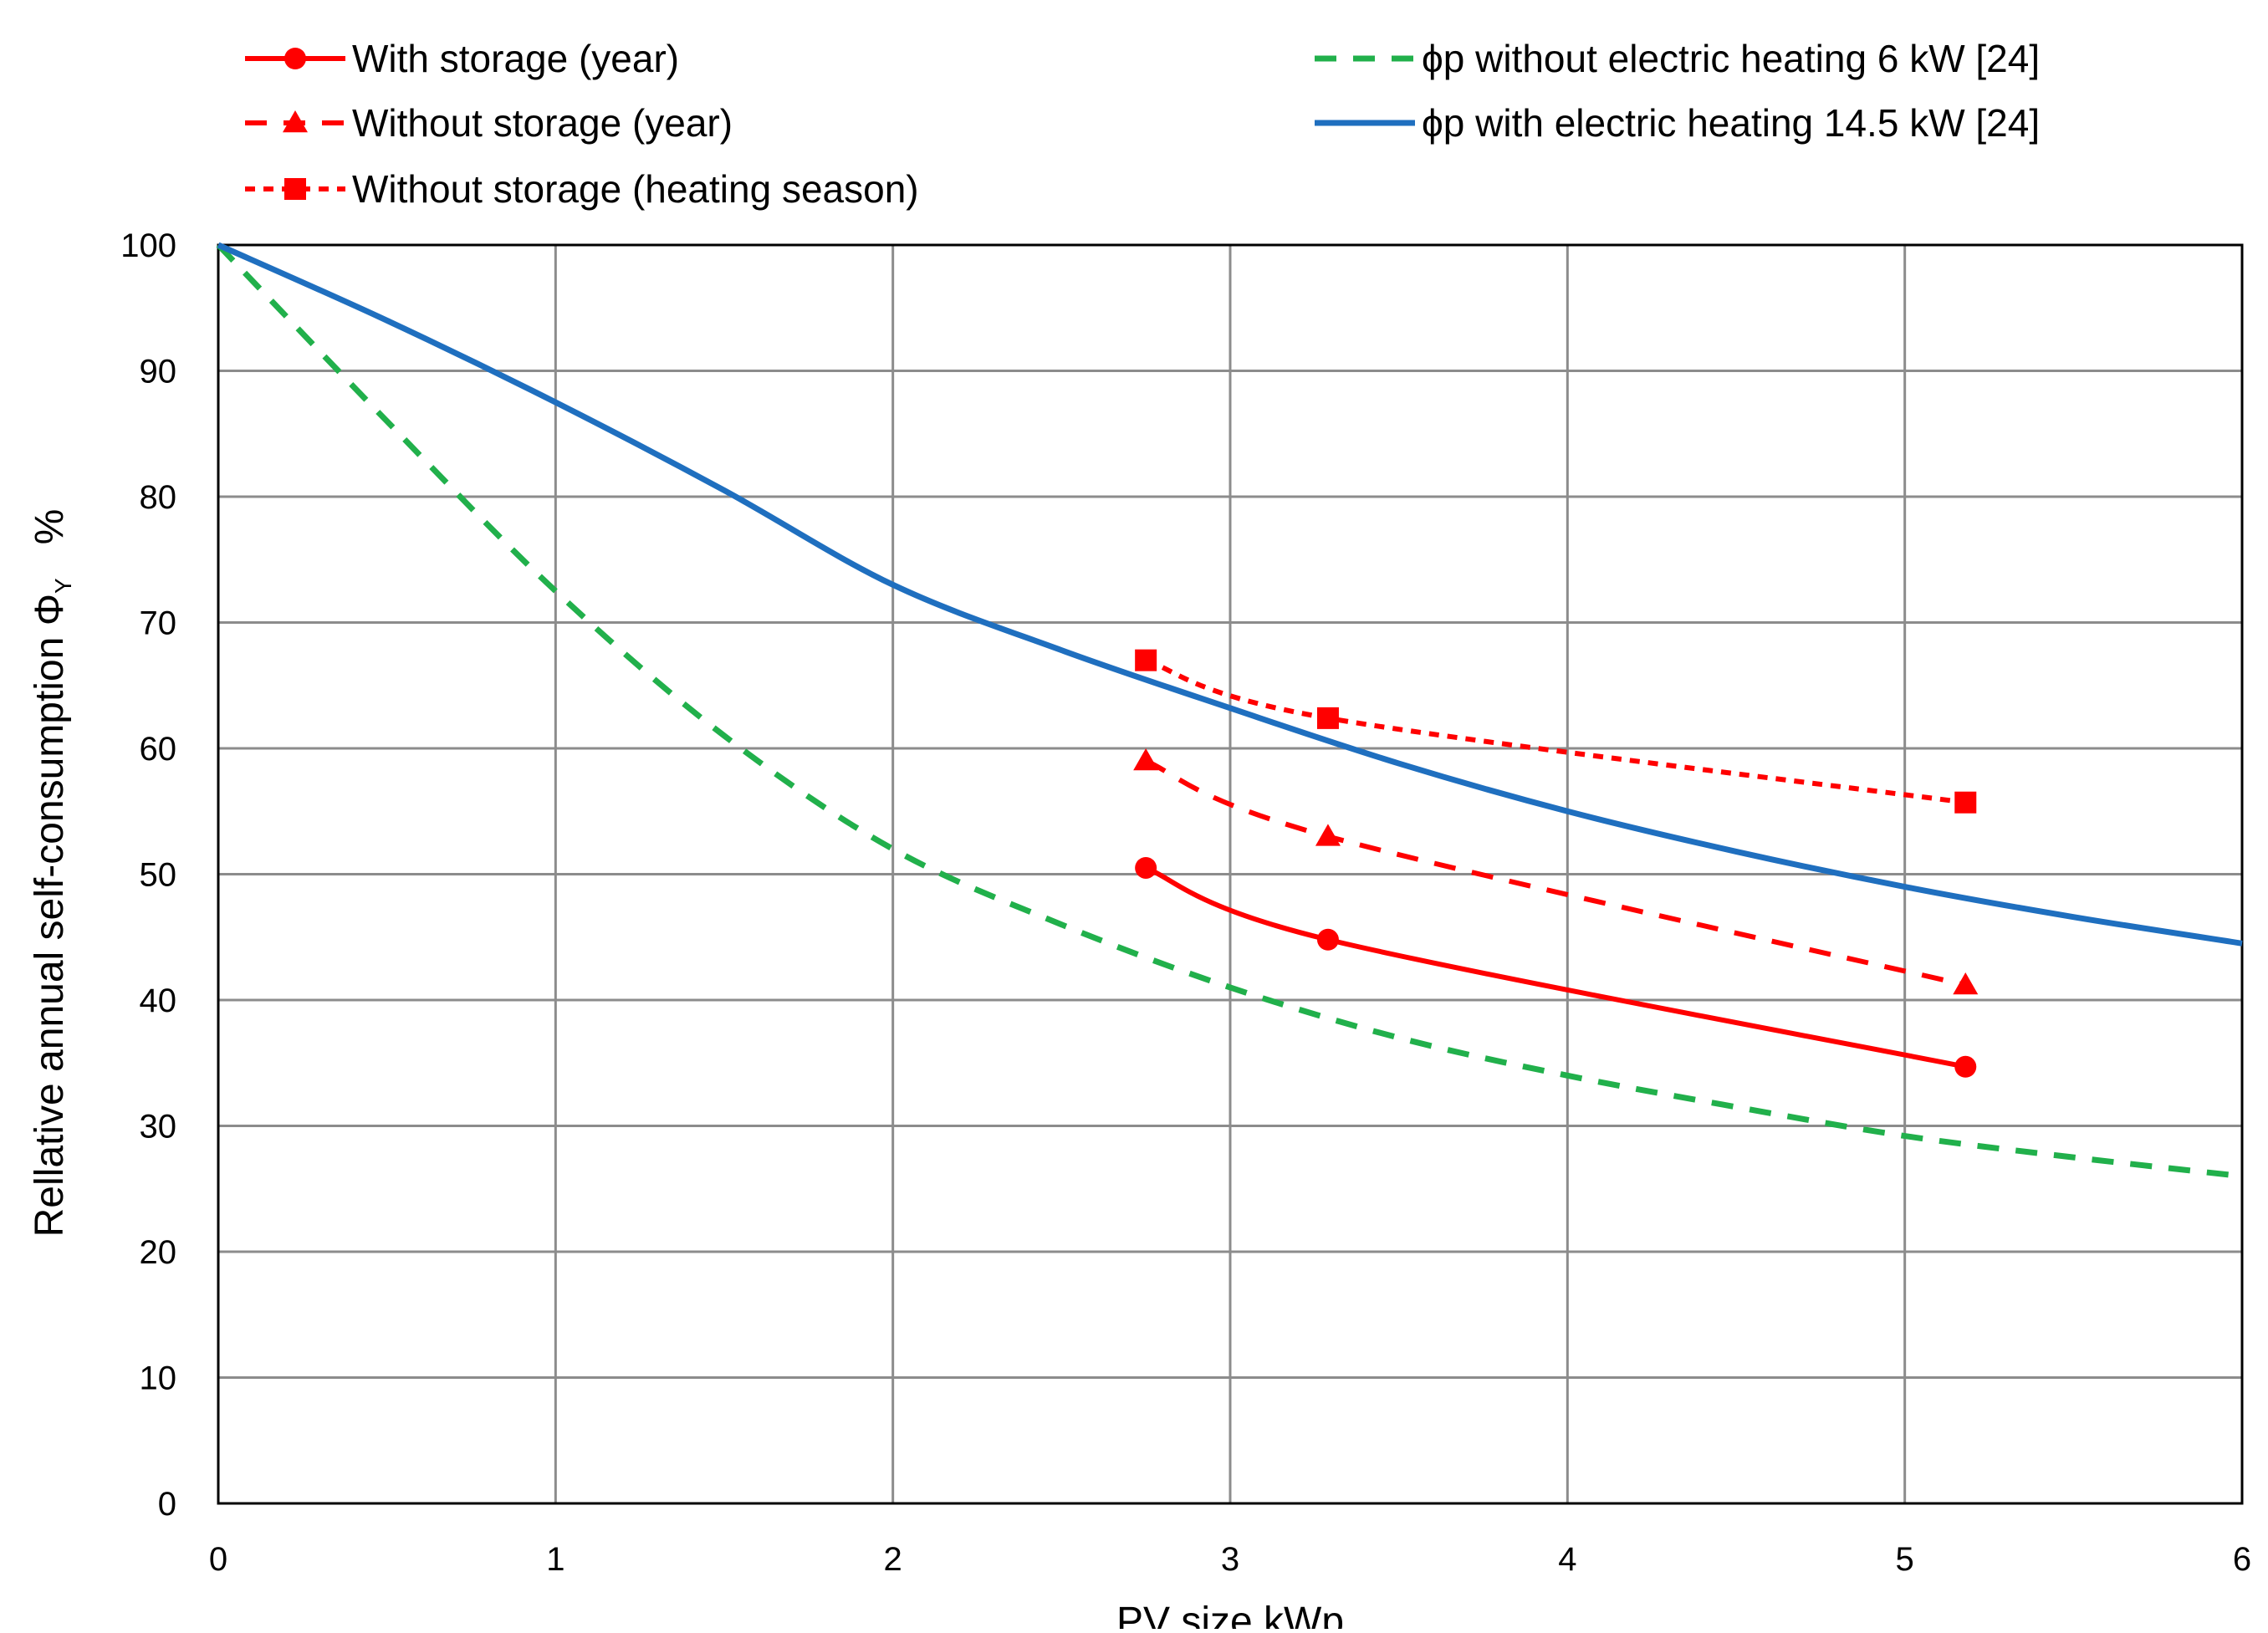 The height and width of the screenshot is (1633, 2268). I want to click on legend-item: With storage (year), so click(462, 58).